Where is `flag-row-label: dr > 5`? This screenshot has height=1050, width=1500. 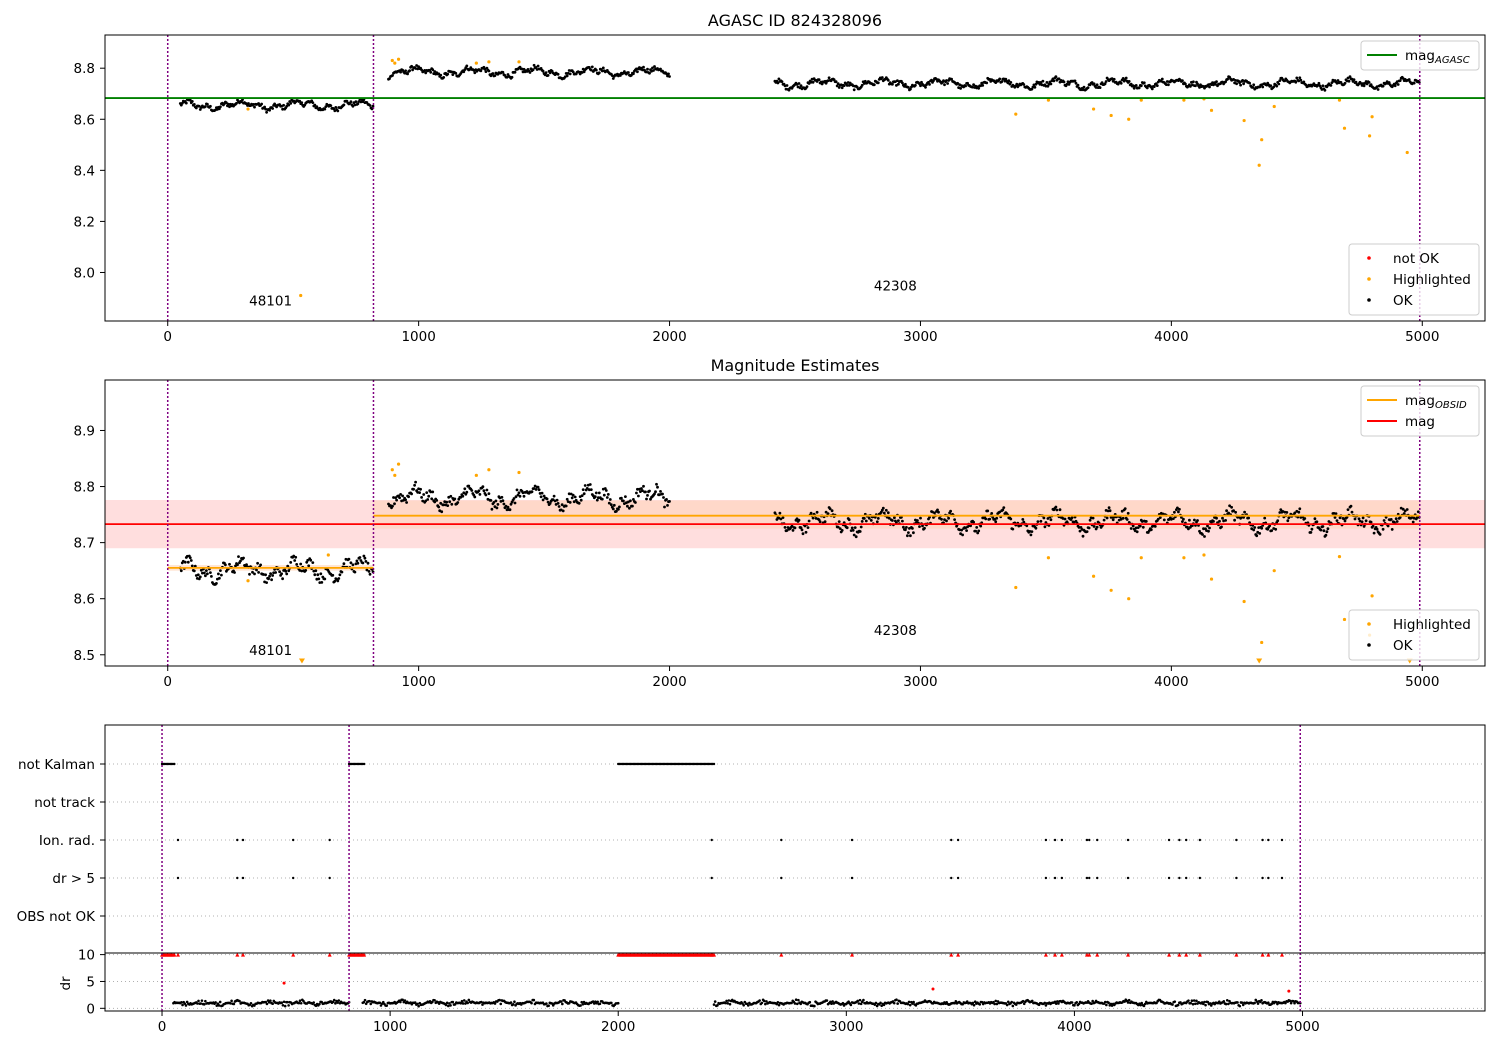 flag-row-label: dr > 5 is located at coordinates (73, 879).